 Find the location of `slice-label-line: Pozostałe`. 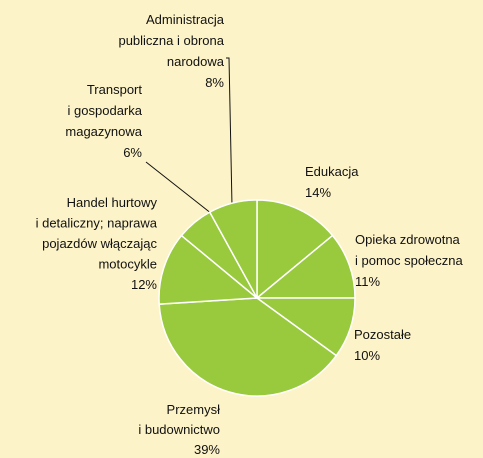

slice-label-line: Pozostałe is located at coordinates (382, 334).